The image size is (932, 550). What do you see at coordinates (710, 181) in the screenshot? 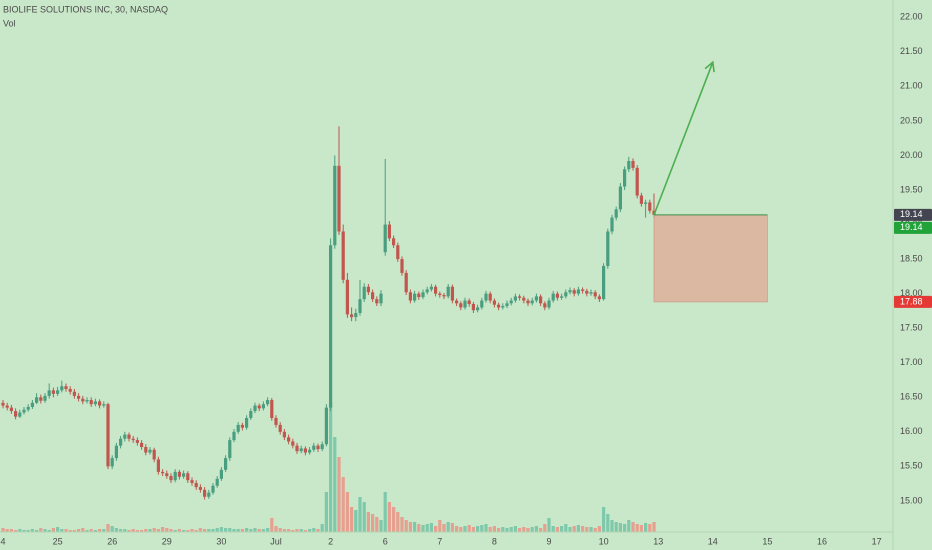
I see `annotation-layer` at bounding box center [710, 181].